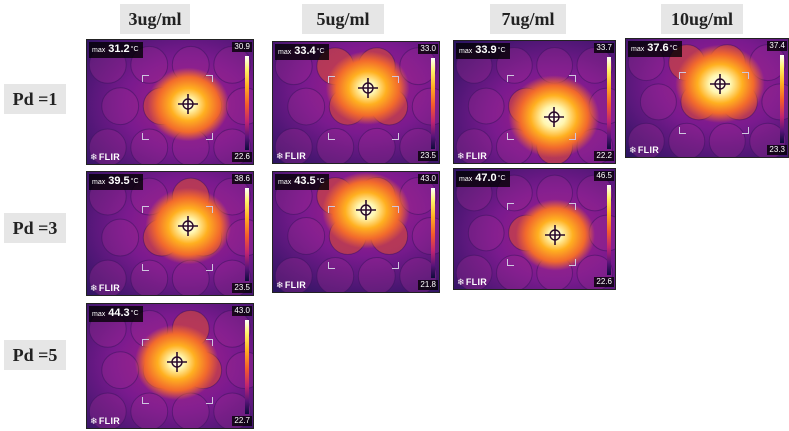 Image resolution: width=789 pixels, height=431 pixels. What do you see at coordinates (305, 181) in the screenshot?
I see `max-value: 43.5` at bounding box center [305, 181].